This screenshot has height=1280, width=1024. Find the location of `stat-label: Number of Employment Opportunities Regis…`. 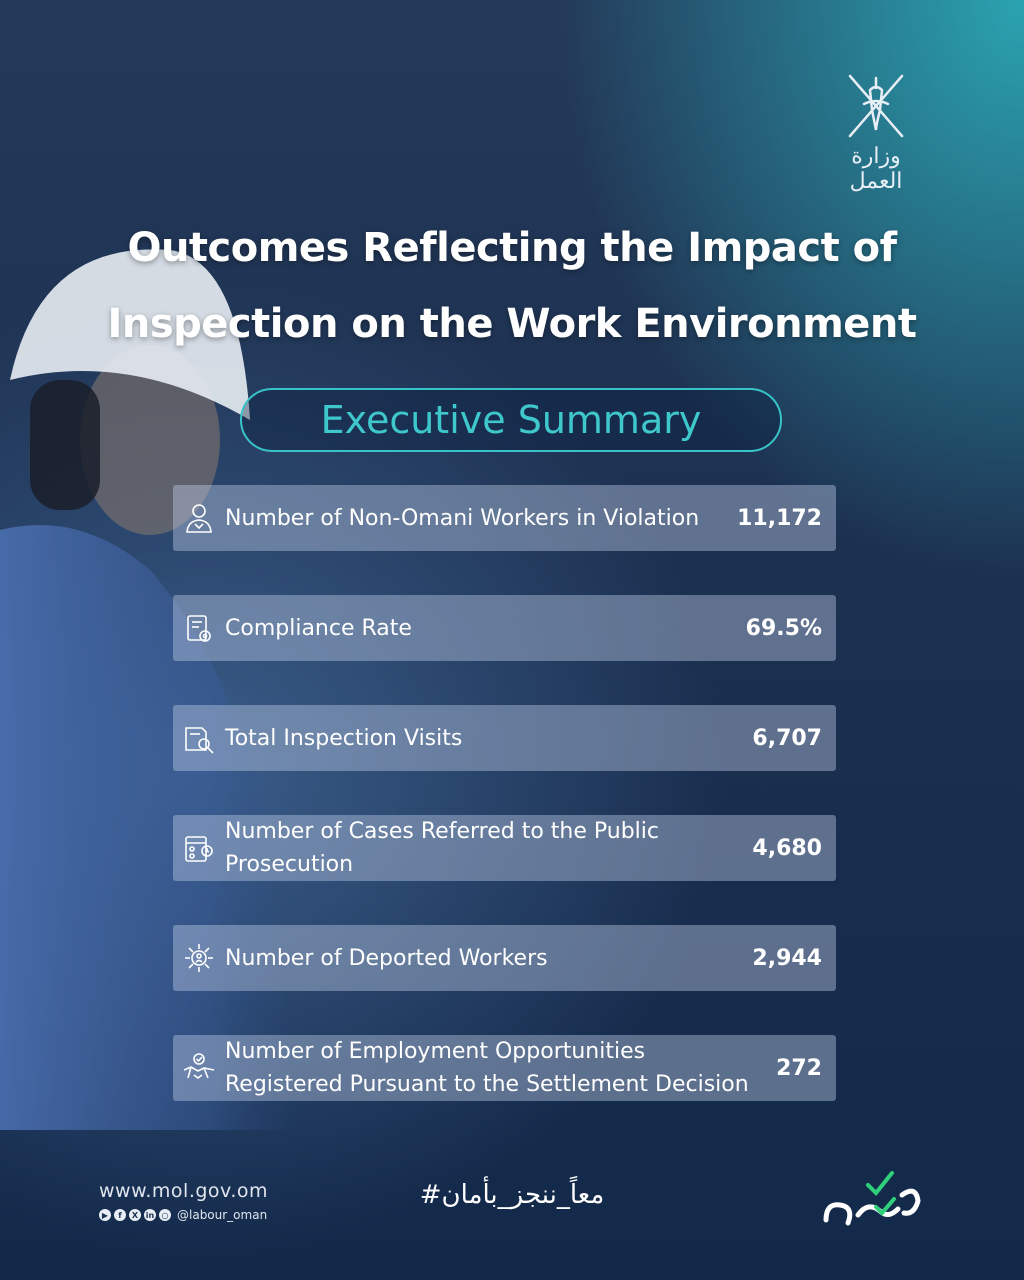

stat-label: Number of Employment Opportunities Regis… is located at coordinates (500, 1068).